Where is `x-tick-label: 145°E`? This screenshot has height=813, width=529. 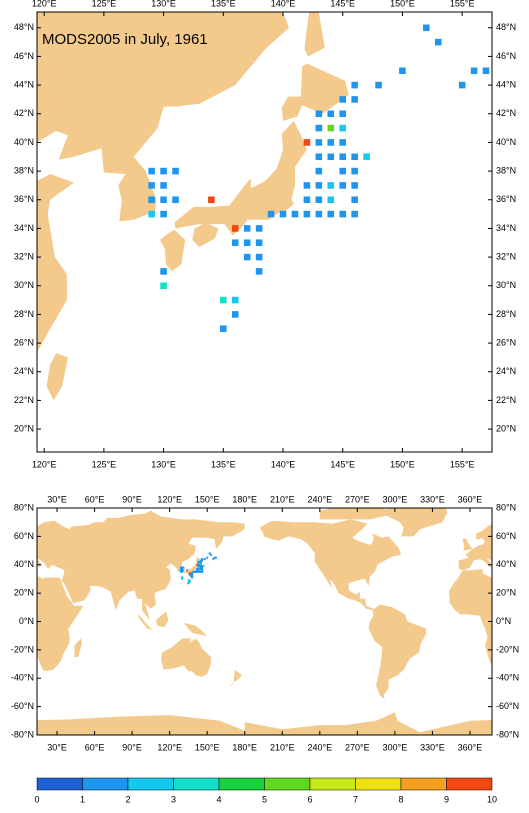 x-tick-label: 145°E is located at coordinates (342, 4).